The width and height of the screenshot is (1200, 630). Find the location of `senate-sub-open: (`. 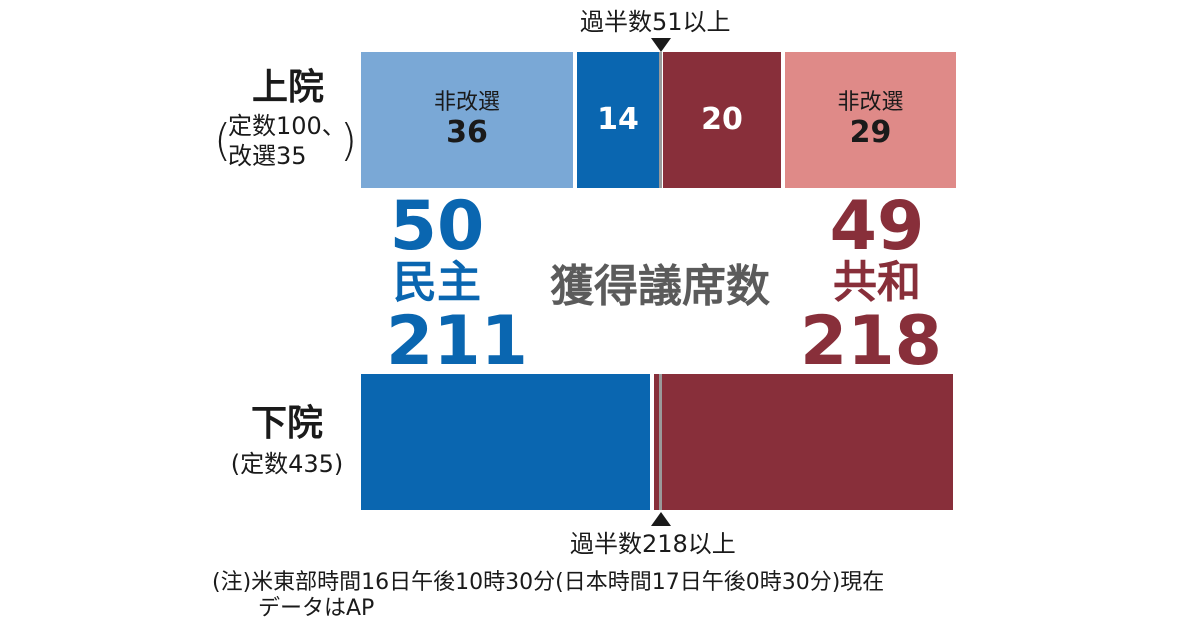

senate-sub-open: ( is located at coordinates (223, 140).